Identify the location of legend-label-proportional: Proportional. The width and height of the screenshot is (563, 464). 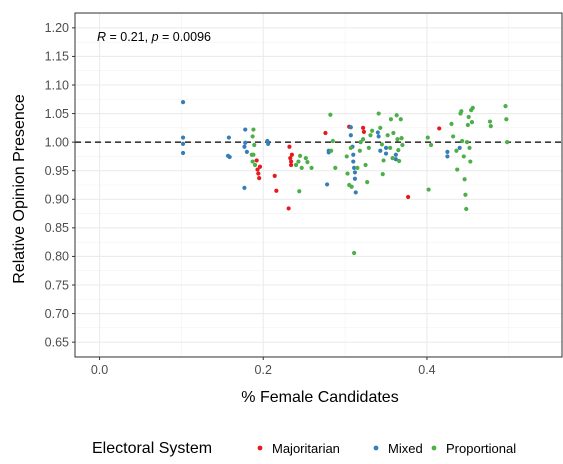
(481, 448).